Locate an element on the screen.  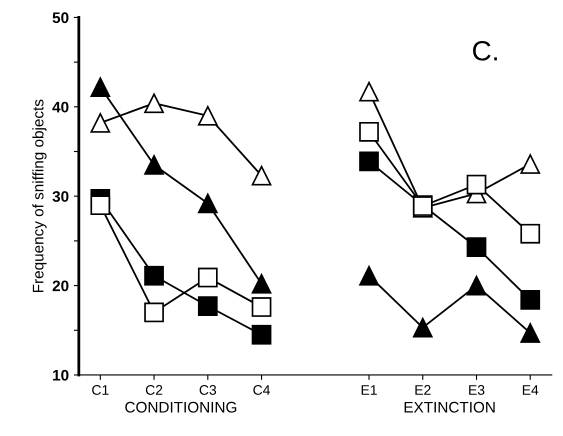
text: EXTINCTION is located at coordinates (449, 407).